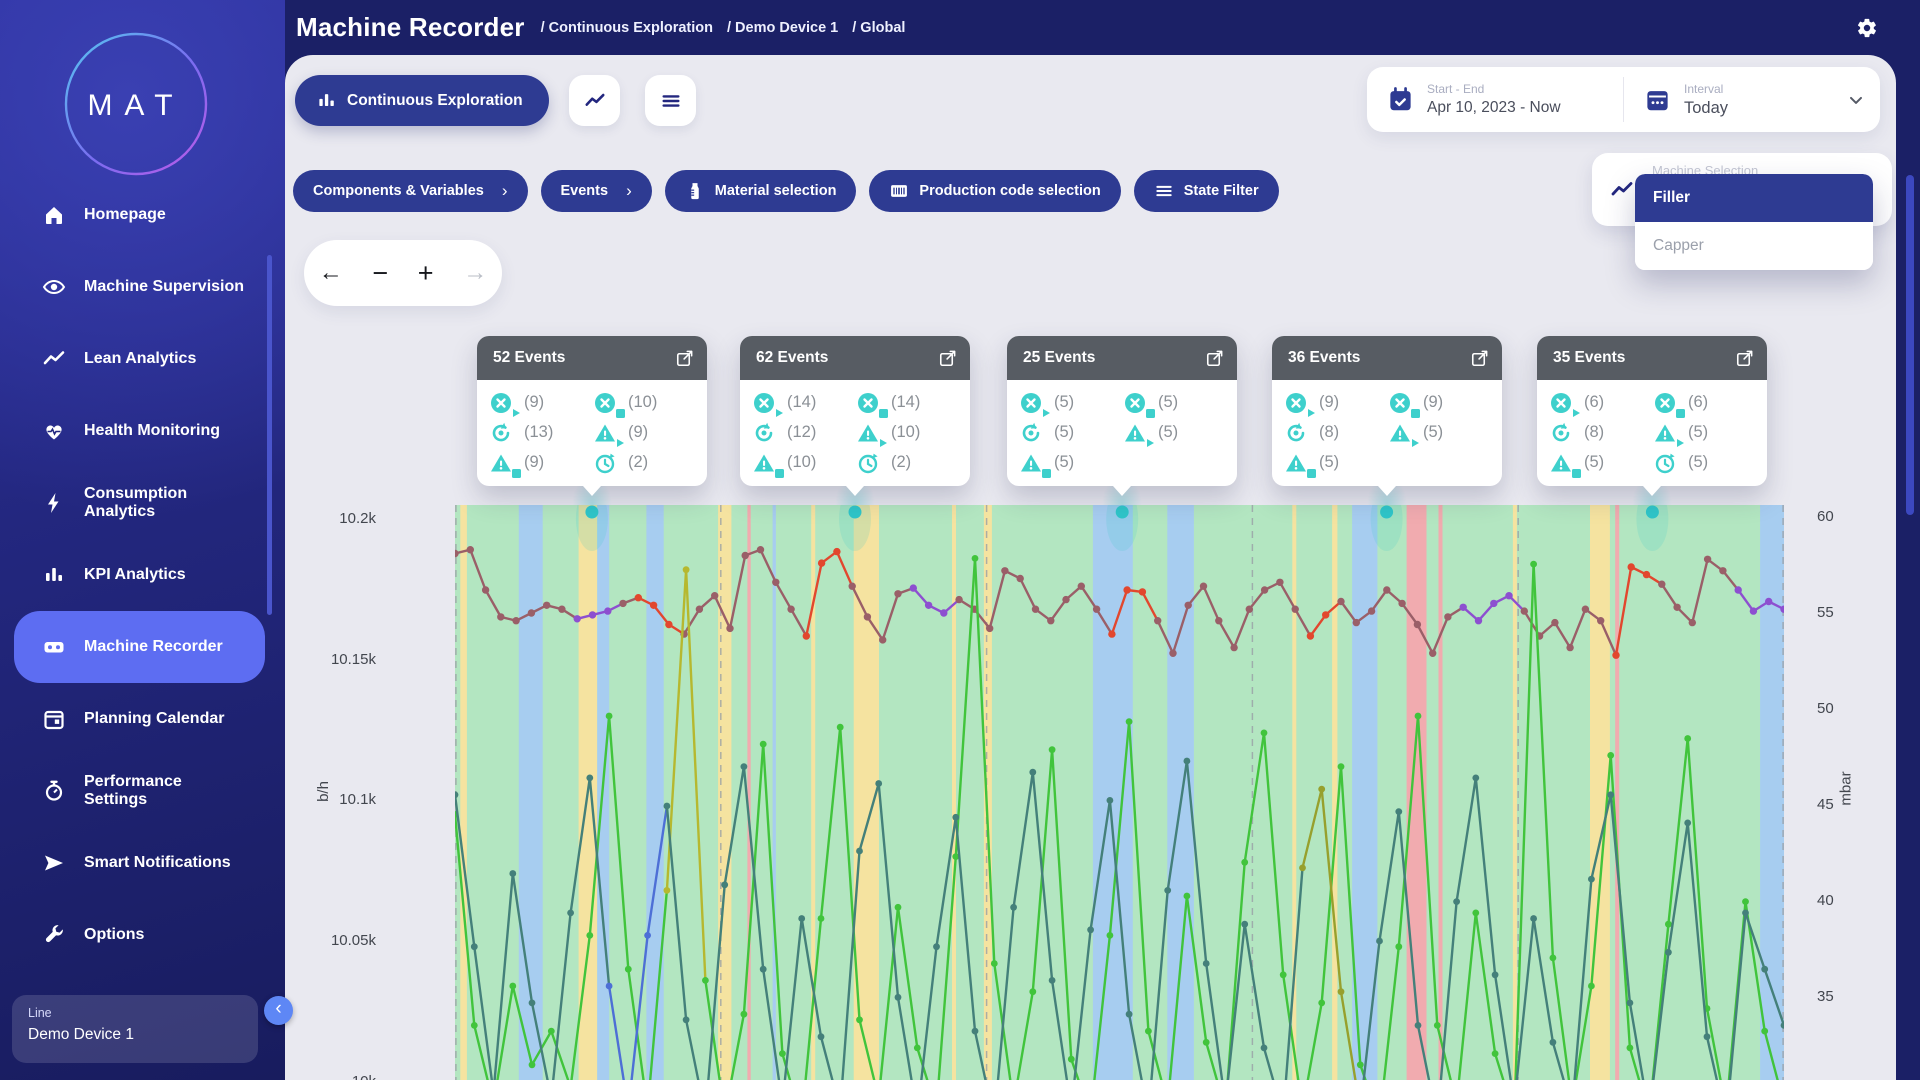 The width and height of the screenshot is (1920, 1080). Describe the element at coordinates (153, 647) in the screenshot. I see `sidebar-item-label: Machine Recorder` at that location.